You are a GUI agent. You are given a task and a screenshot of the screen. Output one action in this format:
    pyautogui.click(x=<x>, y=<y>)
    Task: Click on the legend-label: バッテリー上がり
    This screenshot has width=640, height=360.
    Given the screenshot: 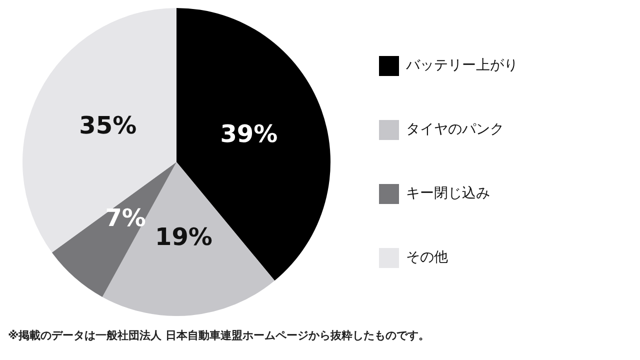 What is the action you would take?
    pyautogui.click(x=461, y=66)
    